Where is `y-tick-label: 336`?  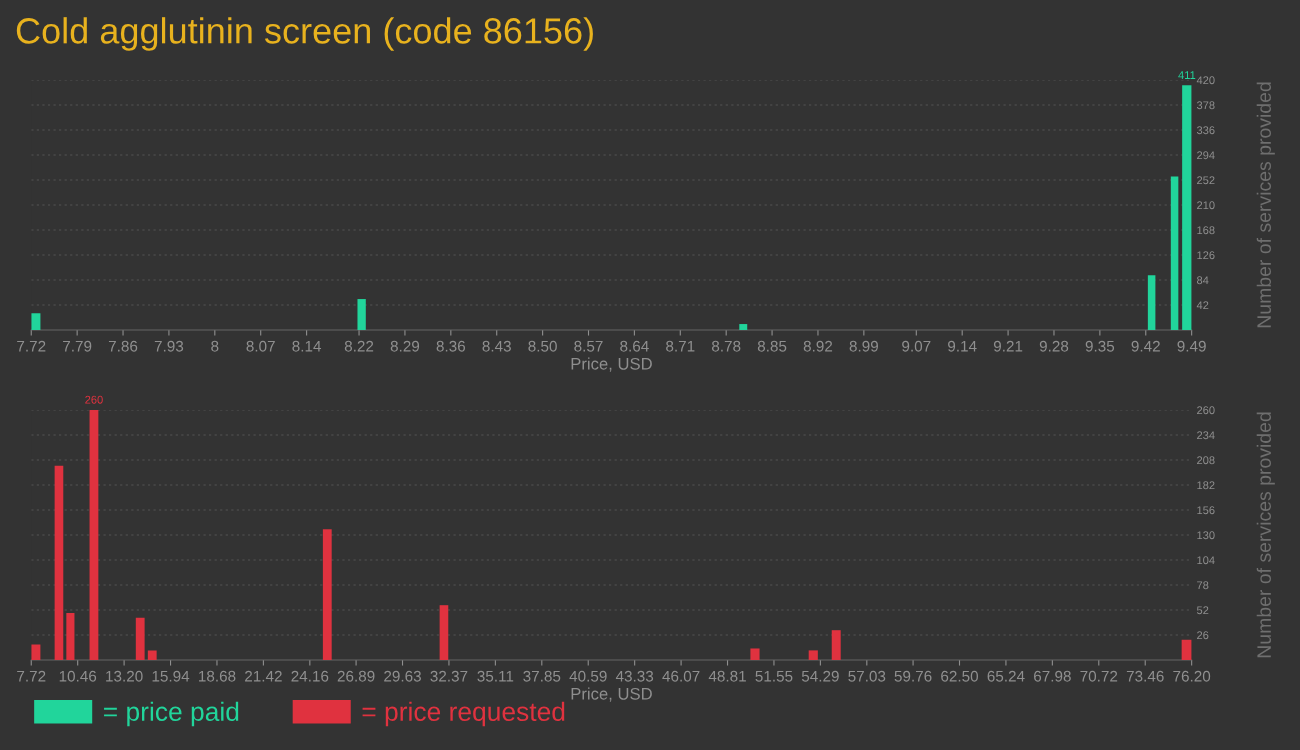
y-tick-label: 336 is located at coordinates (1205, 130).